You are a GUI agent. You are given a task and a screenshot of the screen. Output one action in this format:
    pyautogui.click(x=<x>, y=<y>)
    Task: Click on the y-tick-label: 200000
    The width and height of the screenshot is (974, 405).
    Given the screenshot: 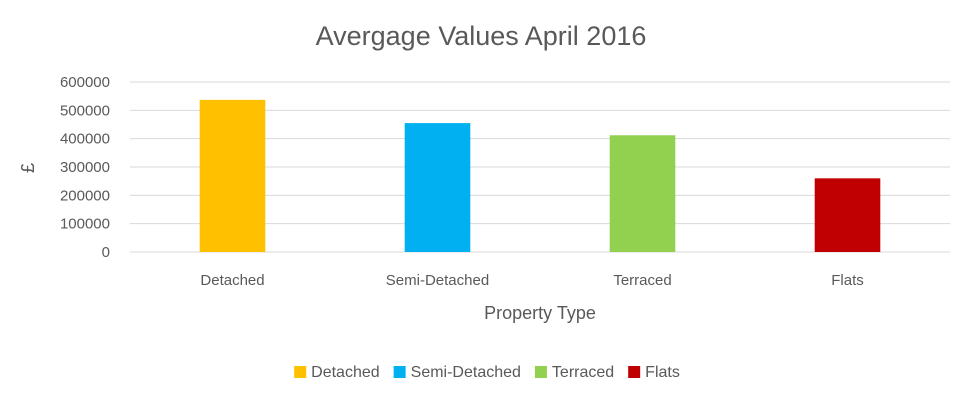 What is the action you would take?
    pyautogui.click(x=85, y=195)
    